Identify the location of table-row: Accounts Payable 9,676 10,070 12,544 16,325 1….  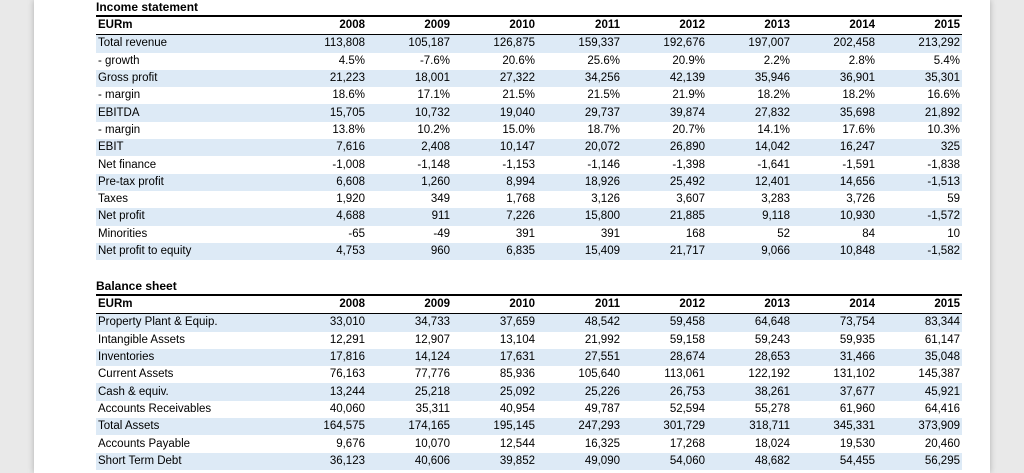
(529, 444).